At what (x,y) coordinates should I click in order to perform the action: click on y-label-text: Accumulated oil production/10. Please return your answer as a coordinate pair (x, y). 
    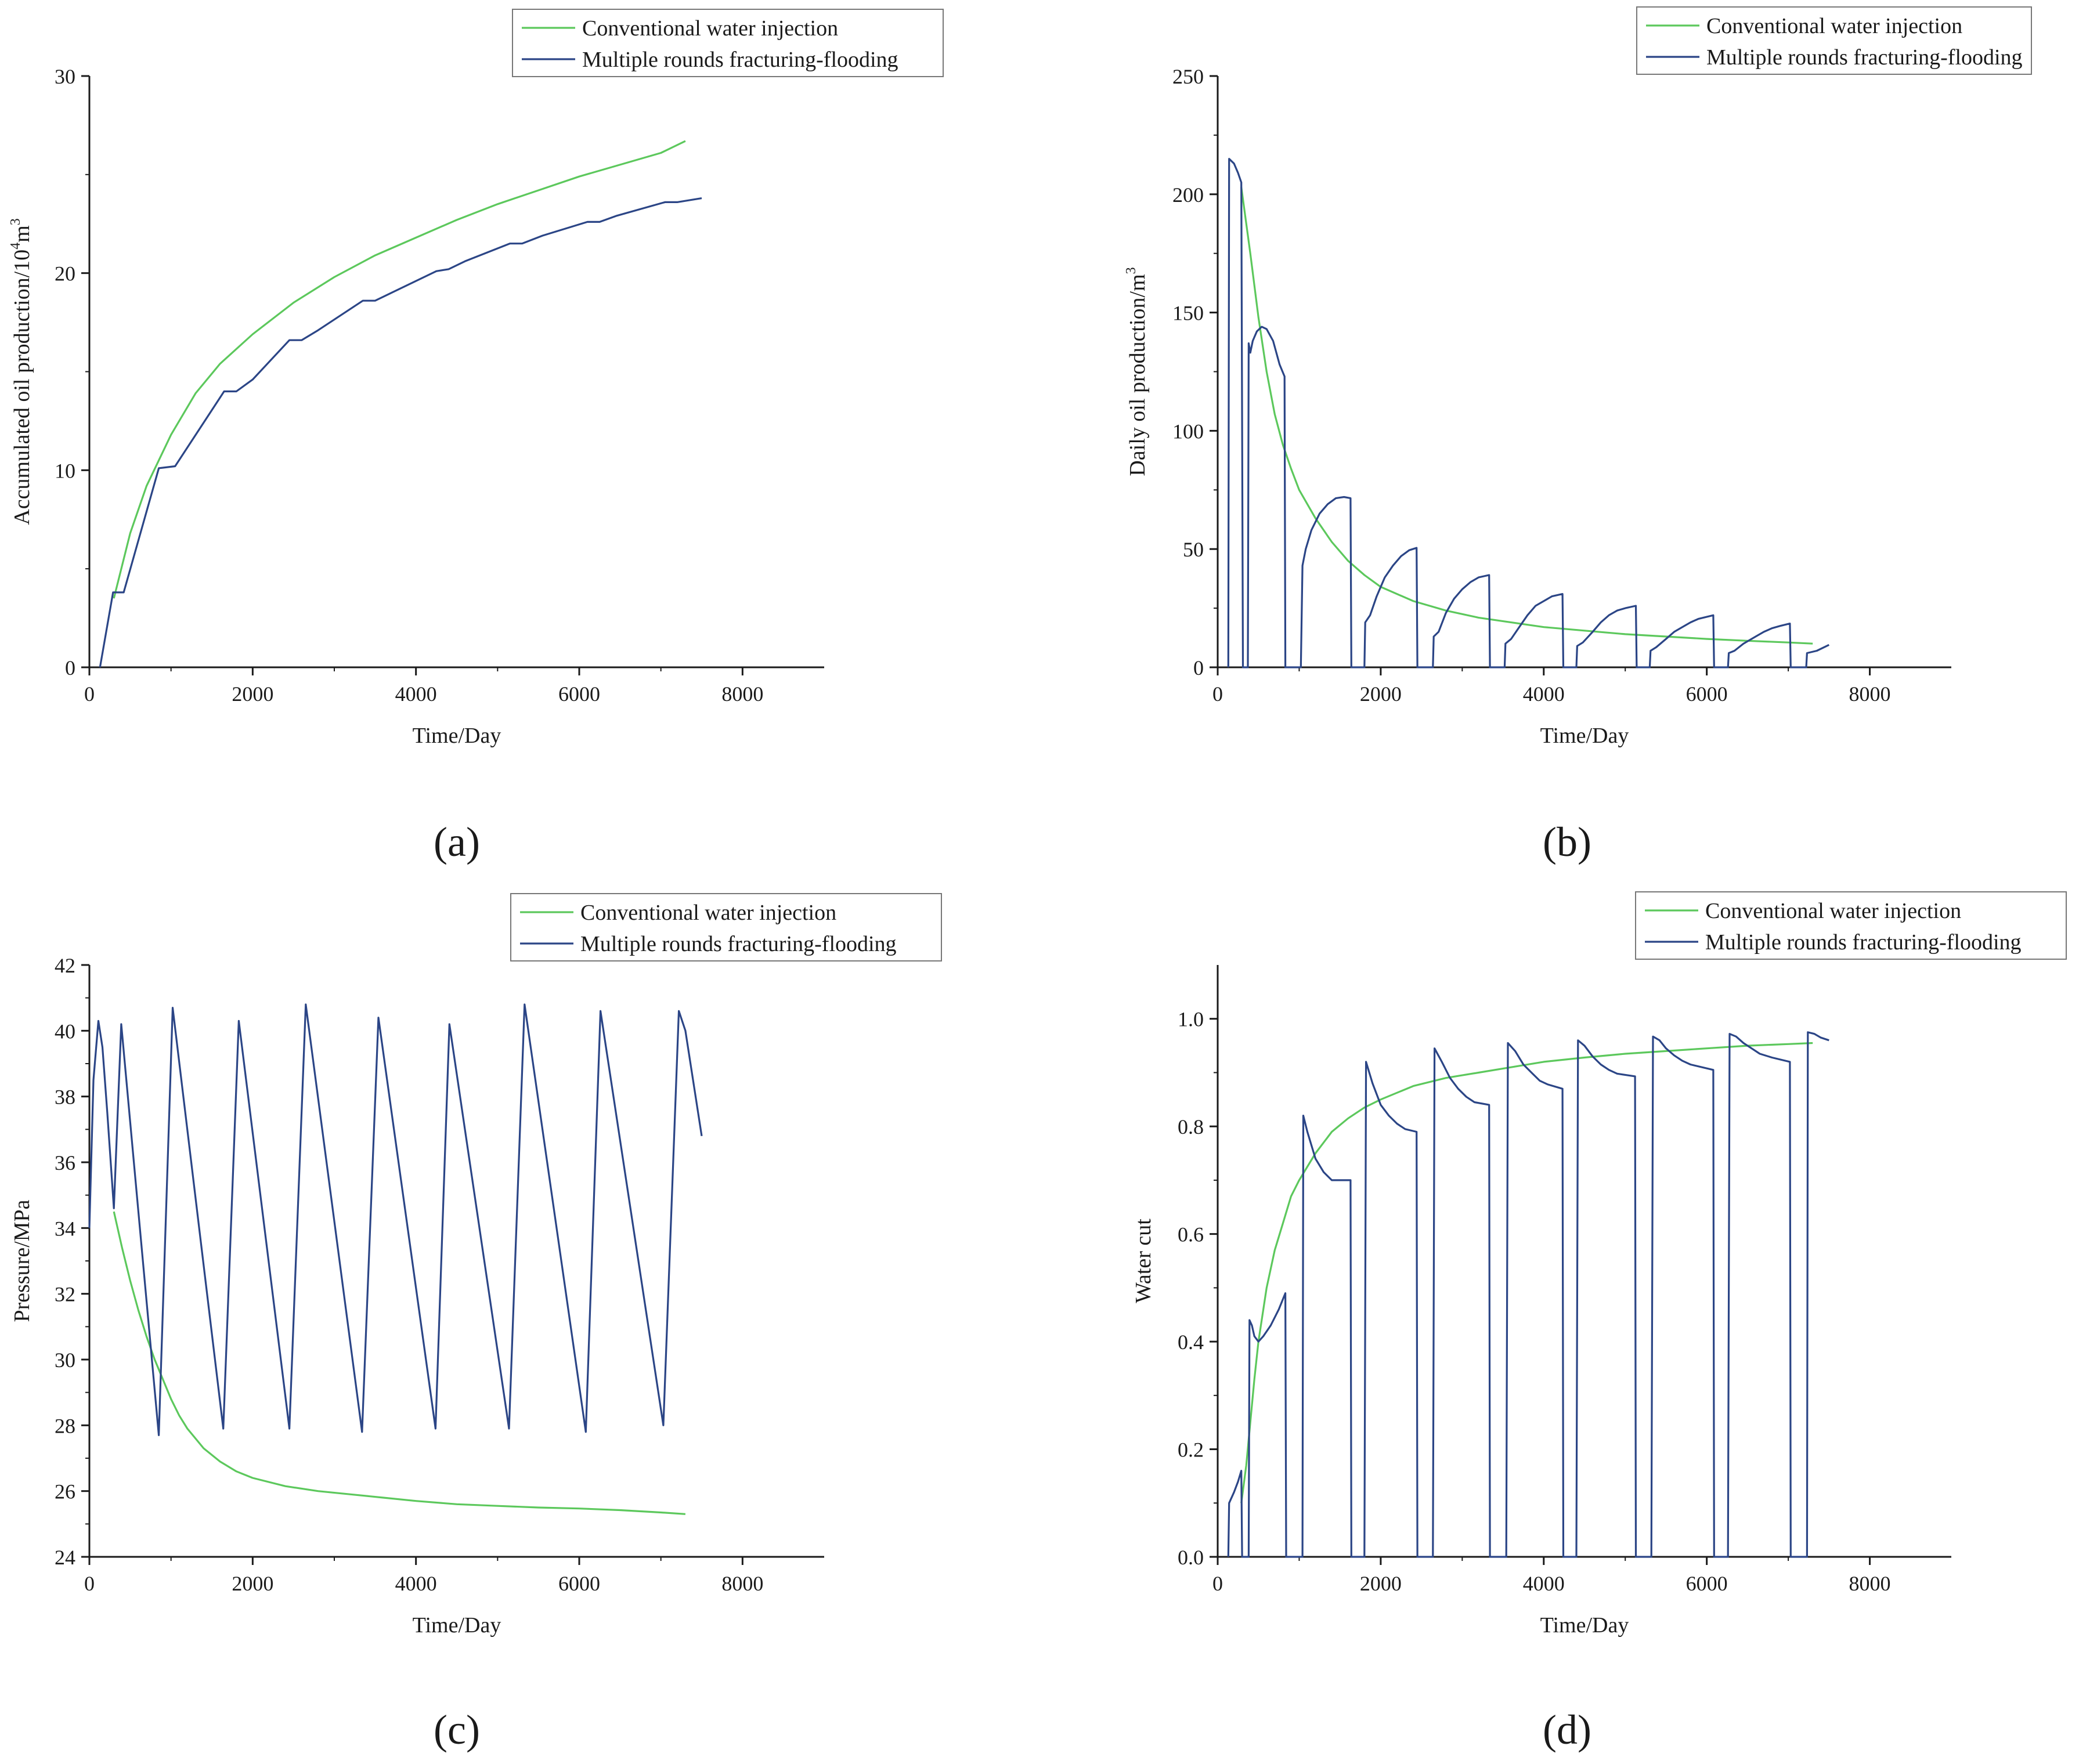
    Looking at the image, I should click on (22, 387).